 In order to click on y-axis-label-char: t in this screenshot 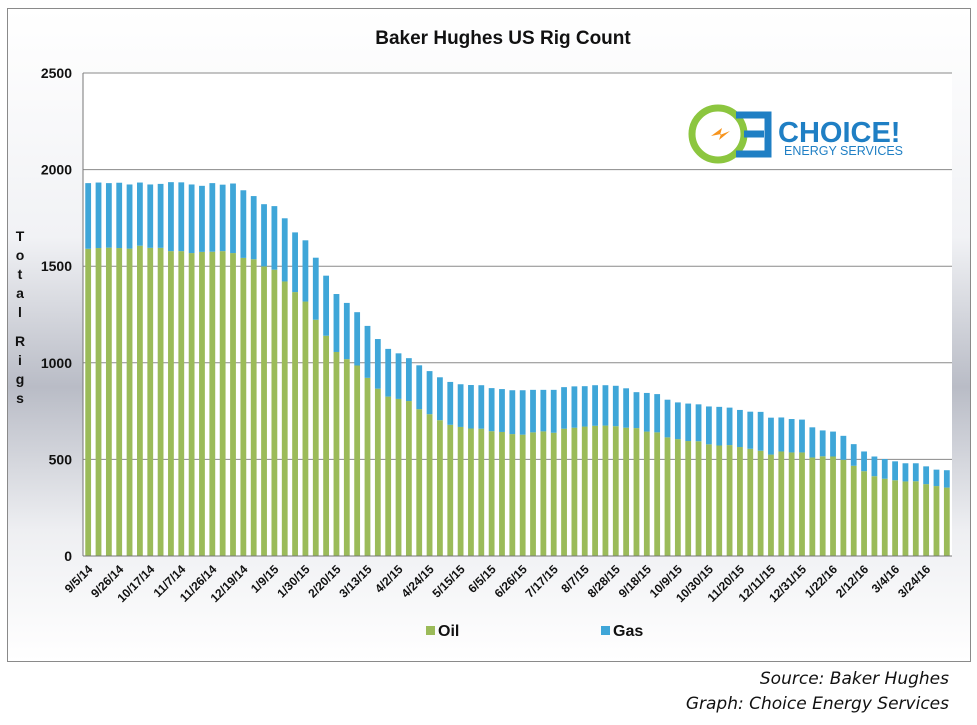, I will do `click(20, 274)`.